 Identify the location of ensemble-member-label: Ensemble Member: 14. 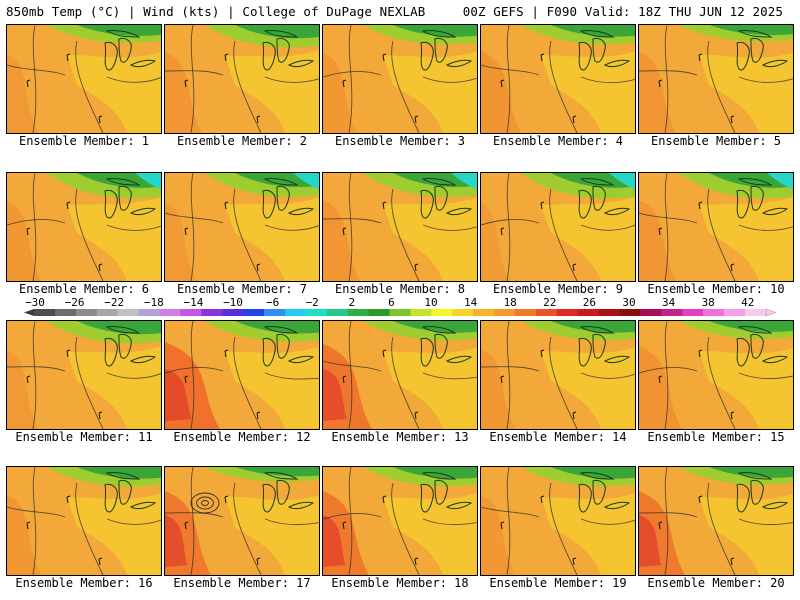
(558, 437).